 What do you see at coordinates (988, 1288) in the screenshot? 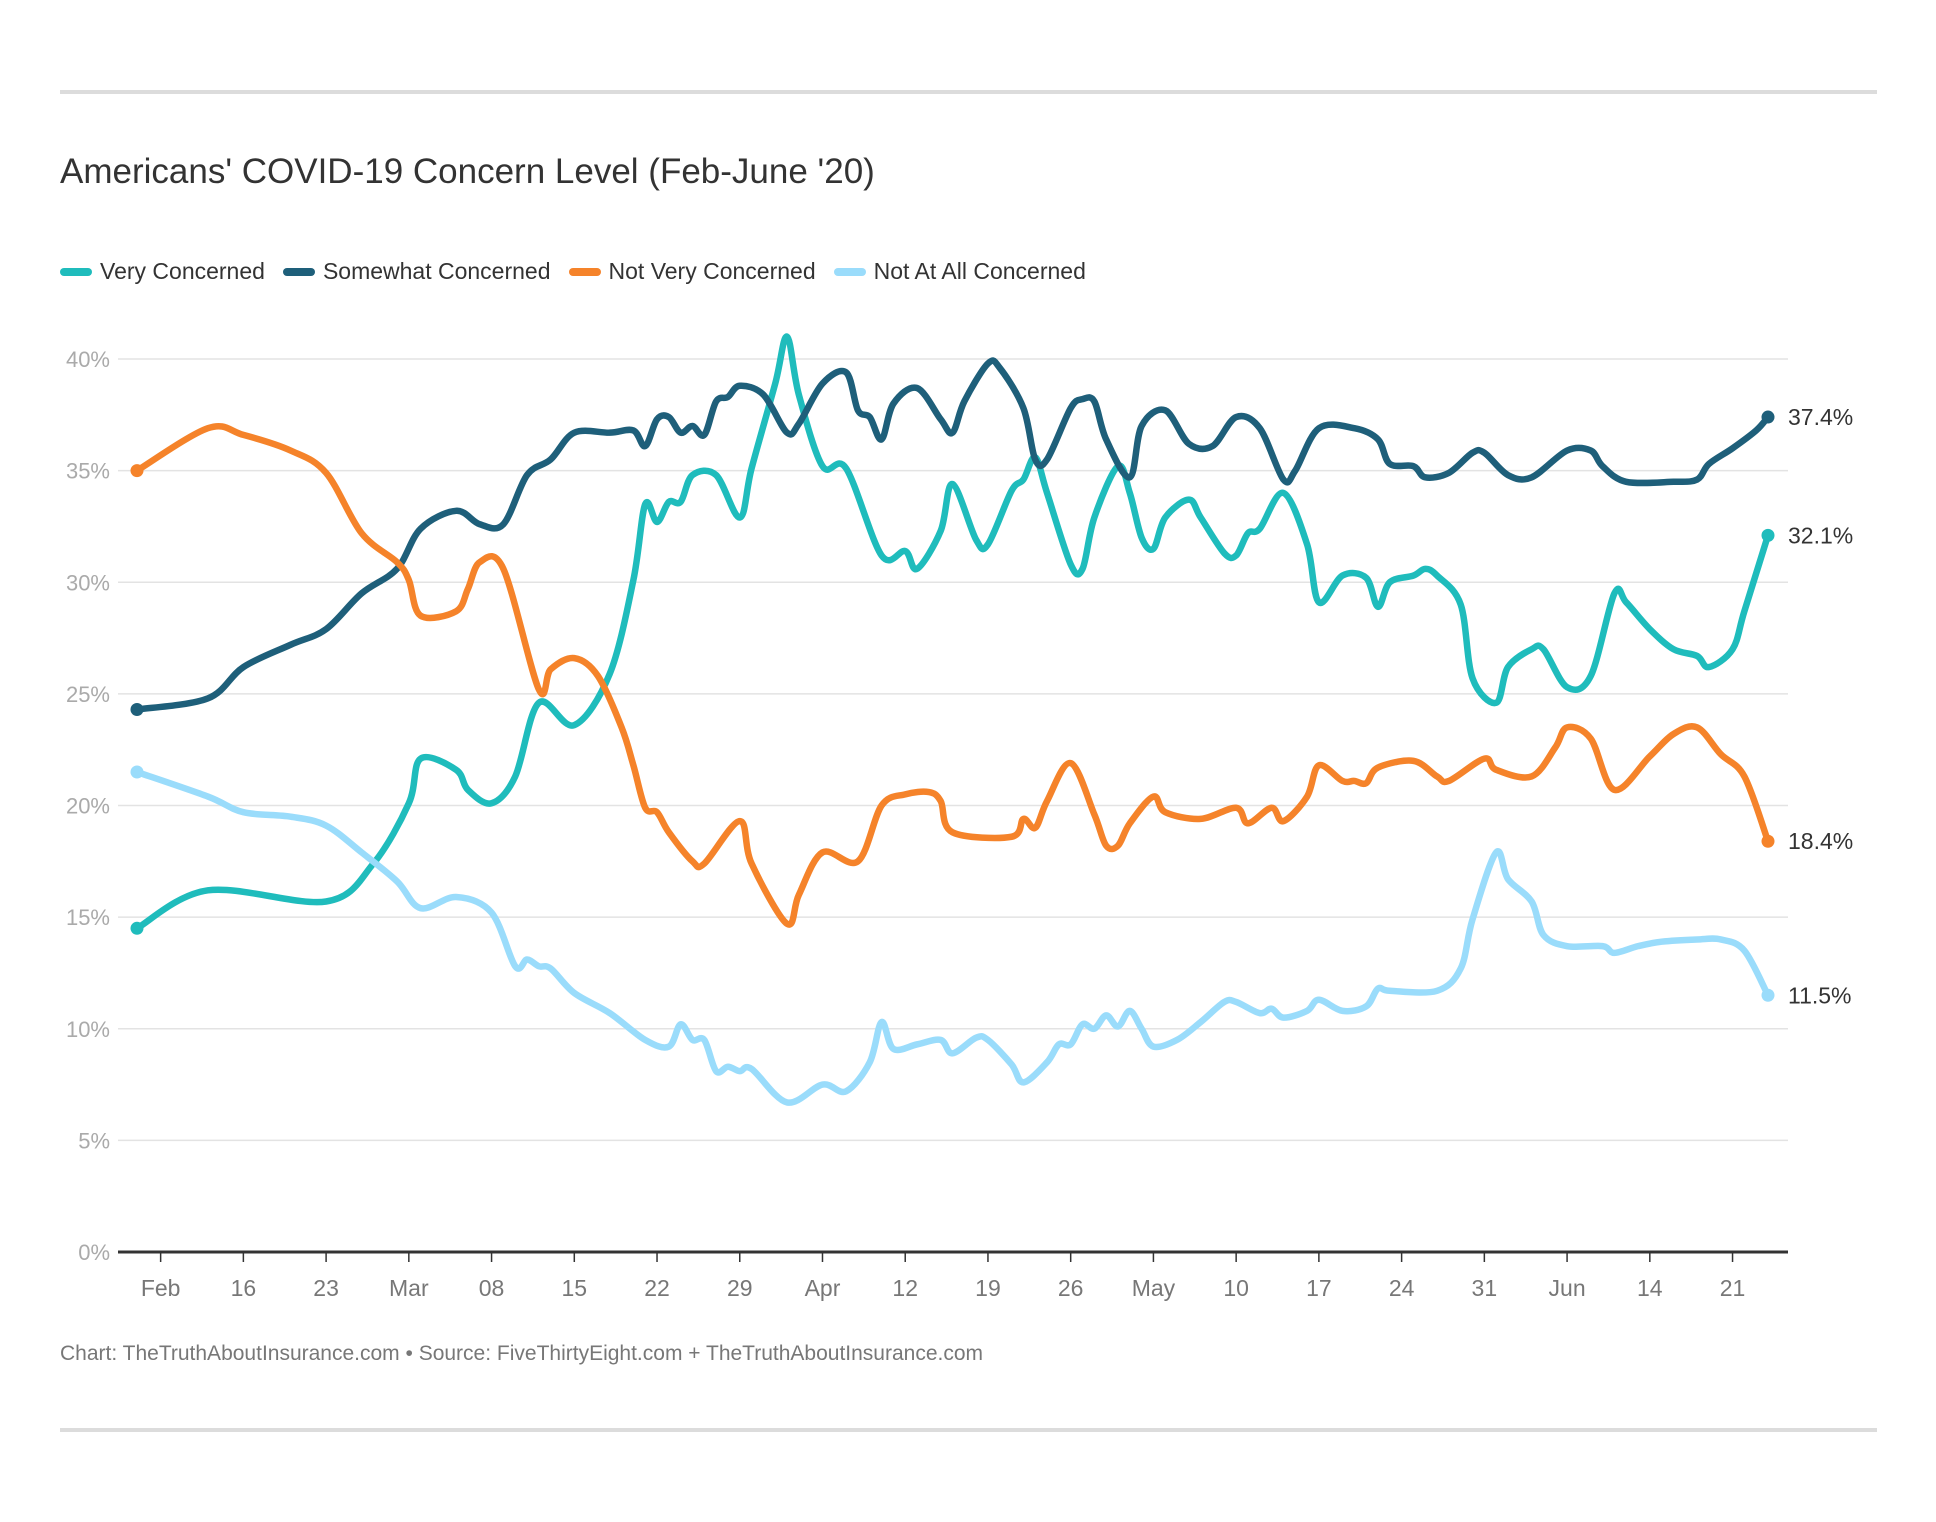
I see `x-tick-label: 19` at bounding box center [988, 1288].